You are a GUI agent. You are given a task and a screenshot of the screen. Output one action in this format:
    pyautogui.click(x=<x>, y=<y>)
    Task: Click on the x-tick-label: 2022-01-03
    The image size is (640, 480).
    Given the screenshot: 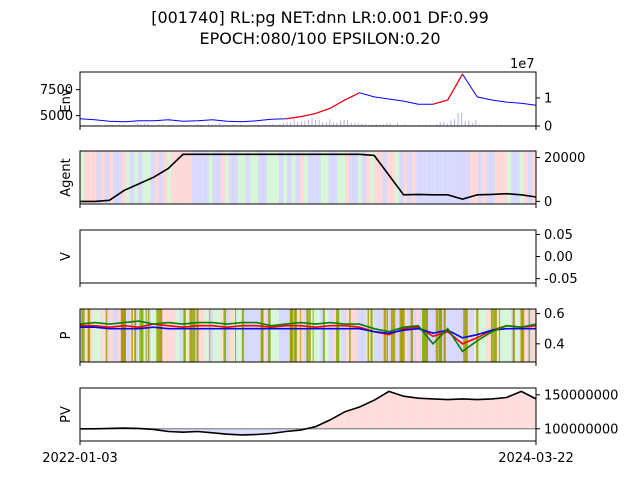 What is the action you would take?
    pyautogui.click(x=80, y=458)
    